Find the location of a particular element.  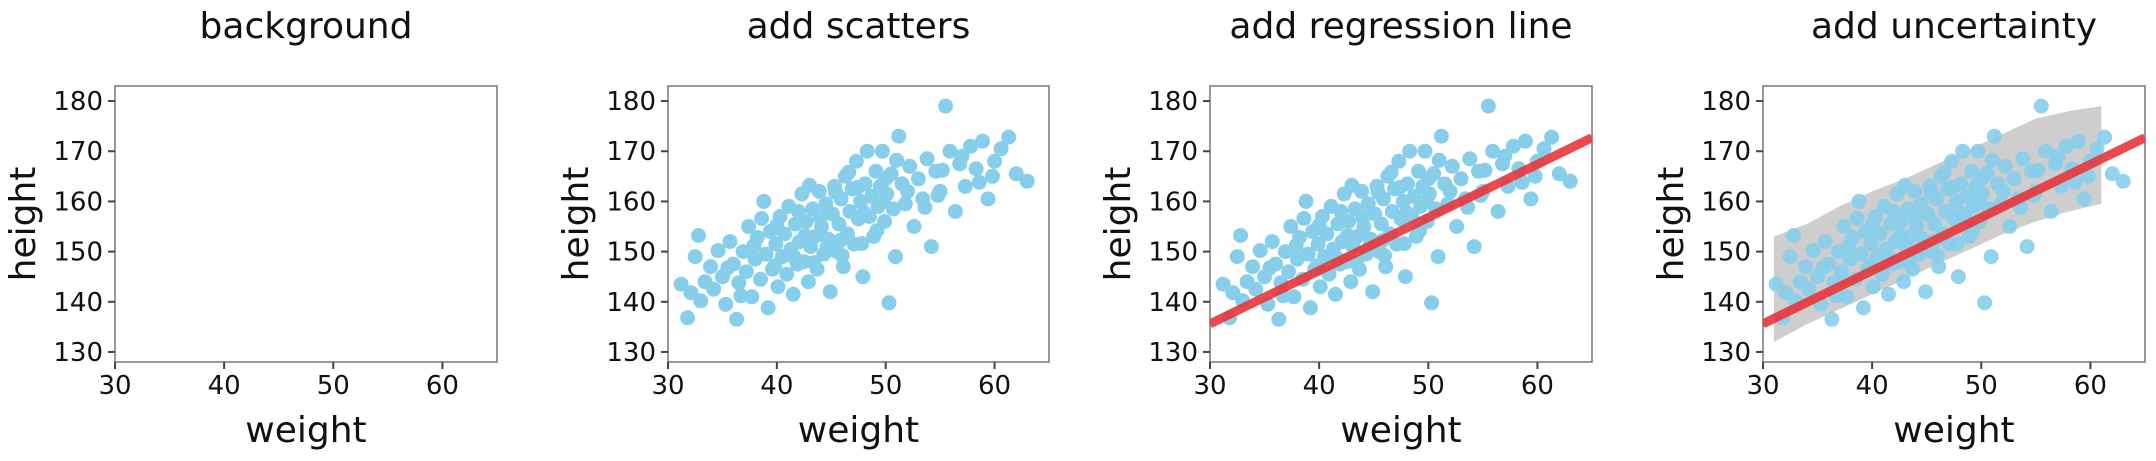

y-tick-label: 140 is located at coordinates (631, 303).